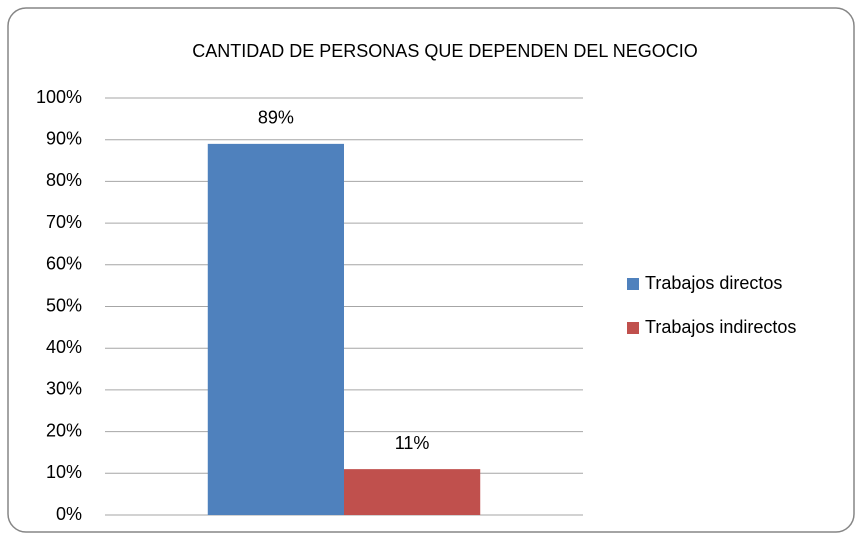 The image size is (861, 535). What do you see at coordinates (276, 118) in the screenshot?
I see `data-label: 89%` at bounding box center [276, 118].